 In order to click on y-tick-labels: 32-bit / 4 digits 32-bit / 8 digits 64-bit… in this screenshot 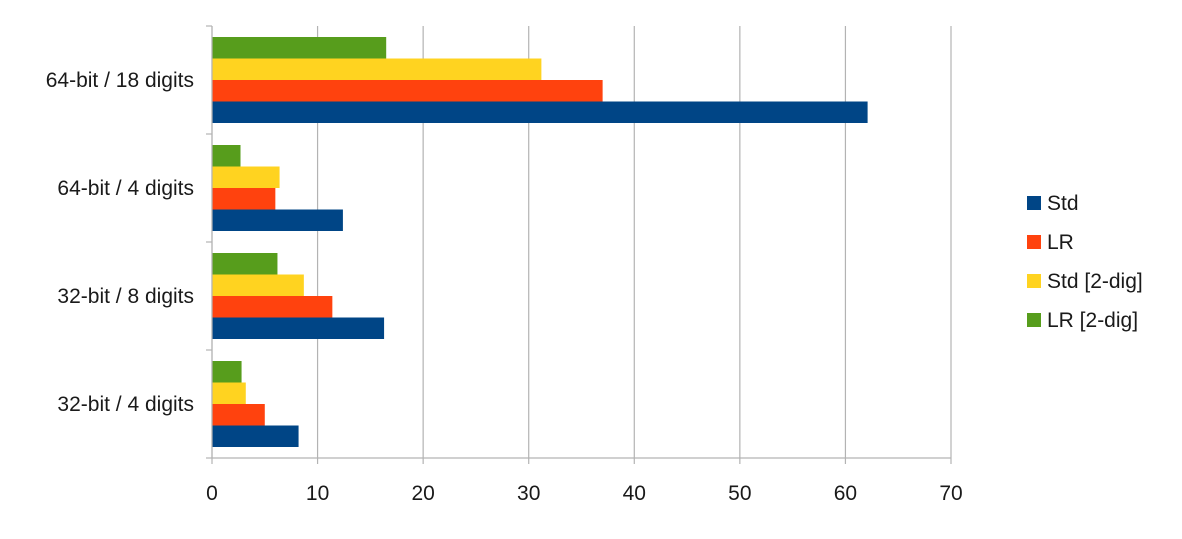, I will do `click(120, 242)`.